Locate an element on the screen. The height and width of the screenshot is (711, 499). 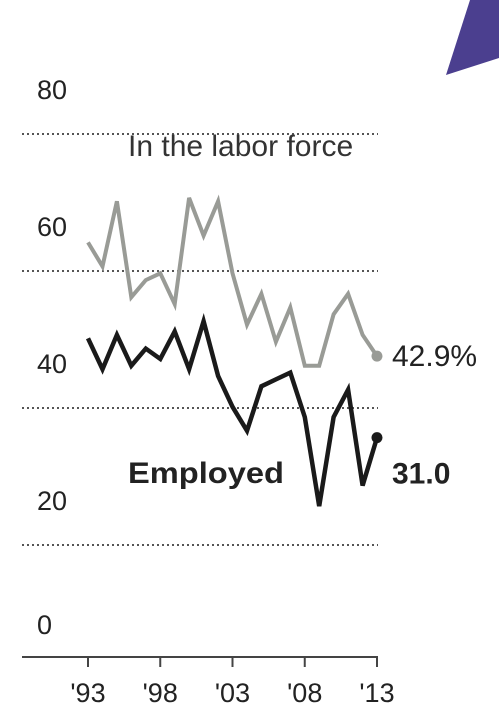
end-dot-labor-force is located at coordinates (377, 356).